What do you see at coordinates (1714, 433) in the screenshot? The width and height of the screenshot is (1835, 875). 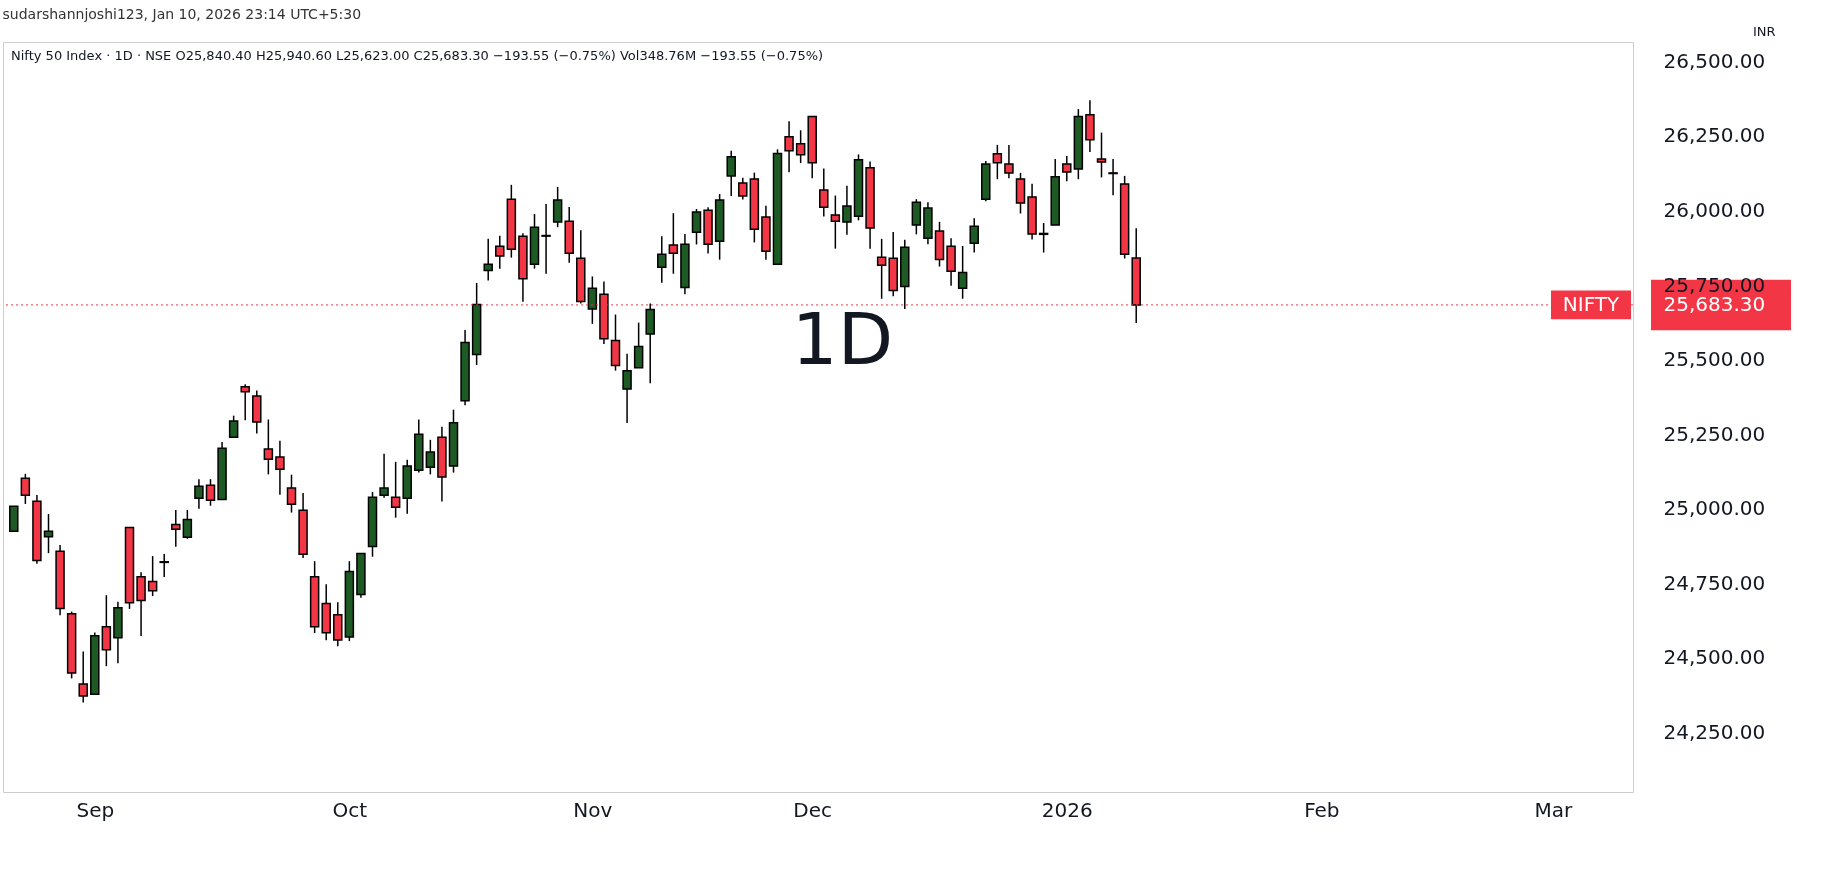 I see `y-tick-label: 25,250.00` at bounding box center [1714, 433].